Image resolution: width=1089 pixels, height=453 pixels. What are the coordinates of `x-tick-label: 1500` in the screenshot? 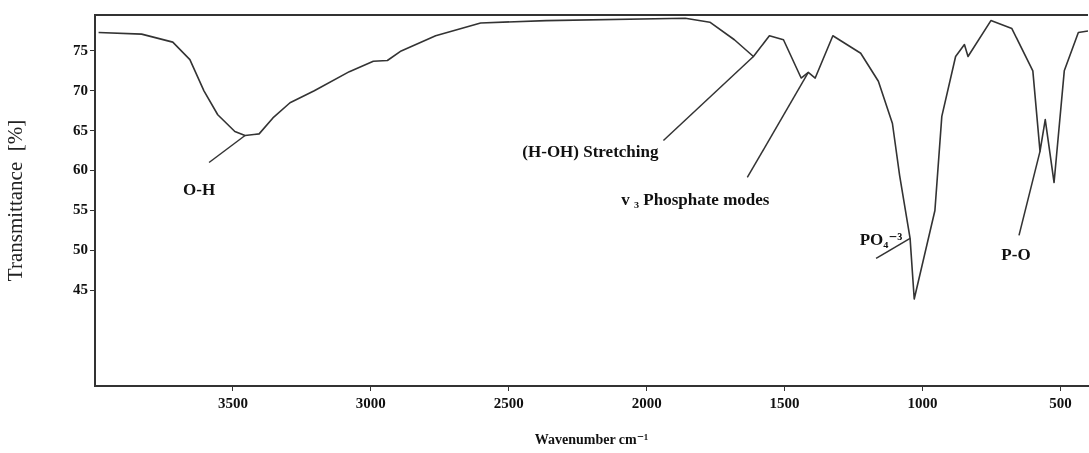 It's located at (784, 402).